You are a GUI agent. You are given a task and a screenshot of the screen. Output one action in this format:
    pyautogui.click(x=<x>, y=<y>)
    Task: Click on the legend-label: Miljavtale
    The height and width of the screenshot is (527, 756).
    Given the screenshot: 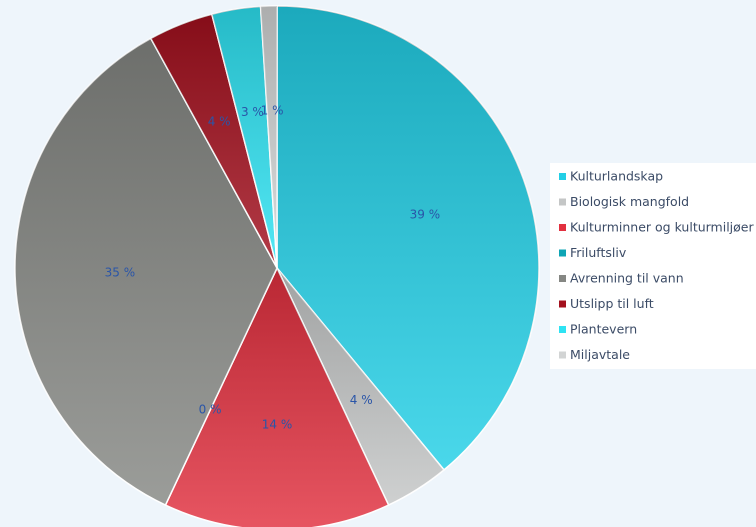 What is the action you would take?
    pyautogui.click(x=600, y=354)
    